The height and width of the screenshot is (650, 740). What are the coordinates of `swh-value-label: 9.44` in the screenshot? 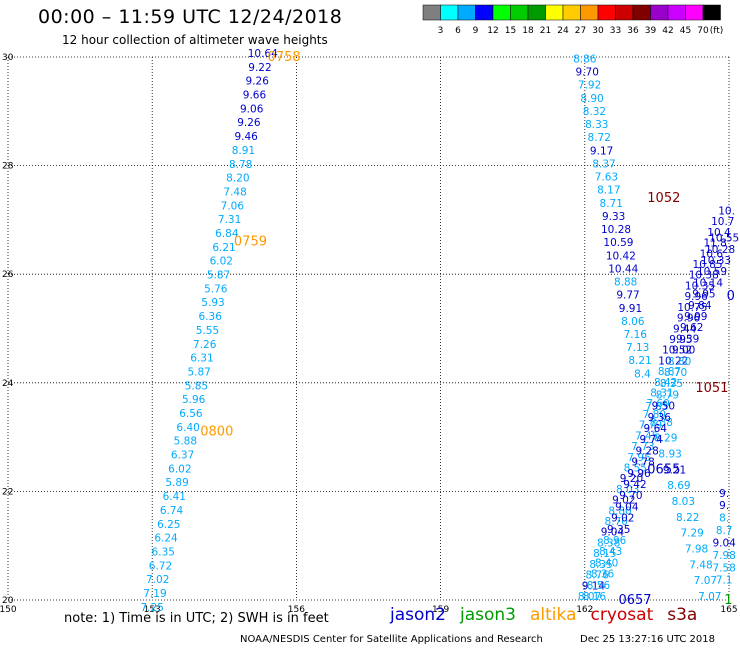 It's located at (685, 329).